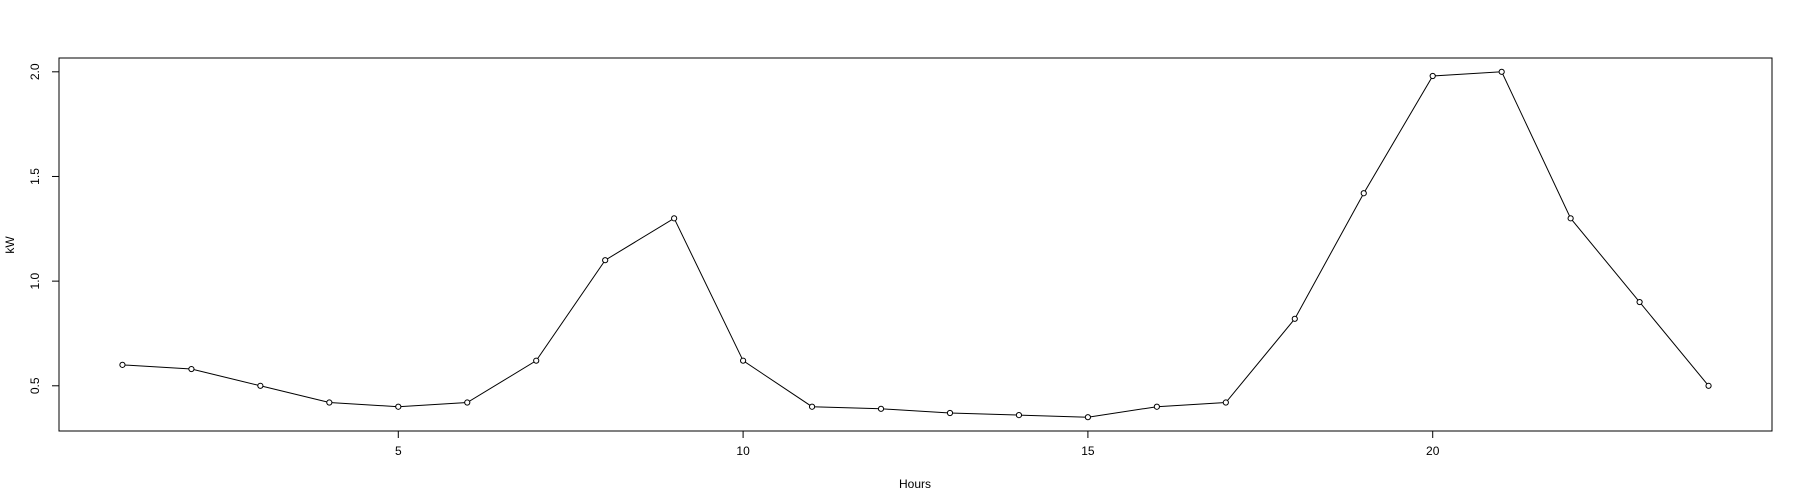  Describe the element at coordinates (1433, 451) in the screenshot. I see `x-tick-label: 20` at that location.